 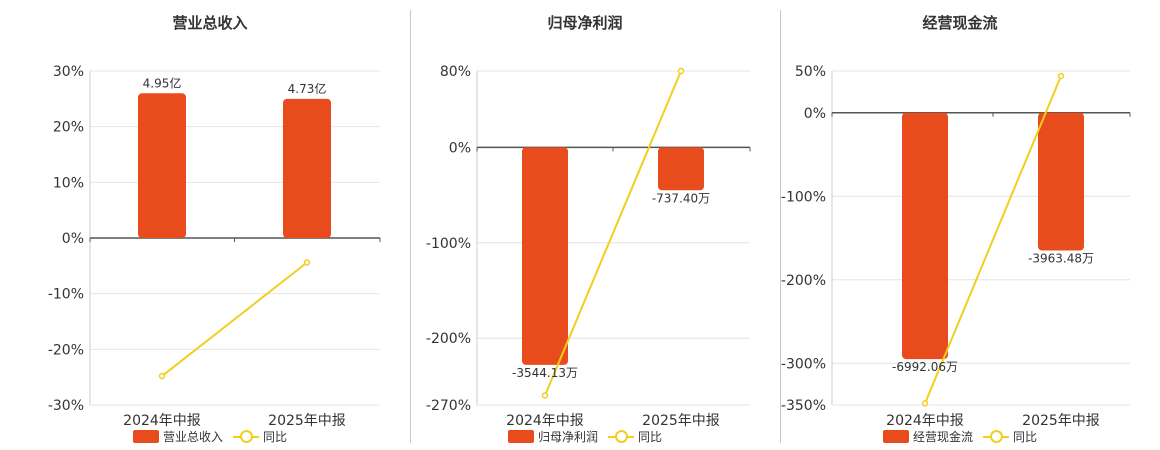 What do you see at coordinates (925, 367) in the screenshot?
I see `bar-value-label: -6992.06万` at bounding box center [925, 367].